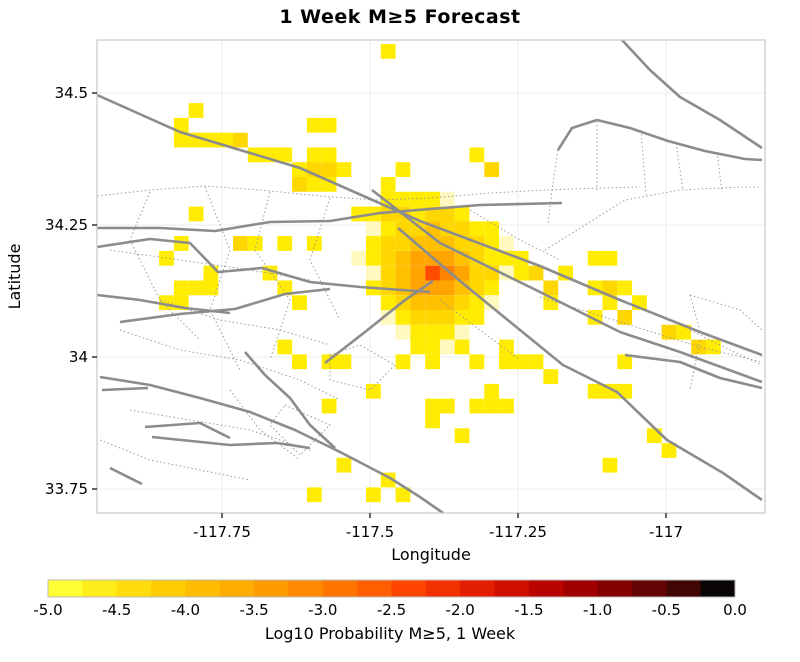 This screenshot has height=662, width=800. Describe the element at coordinates (66, 225) in the screenshot. I see `y-tick-label: 34.25` at that location.